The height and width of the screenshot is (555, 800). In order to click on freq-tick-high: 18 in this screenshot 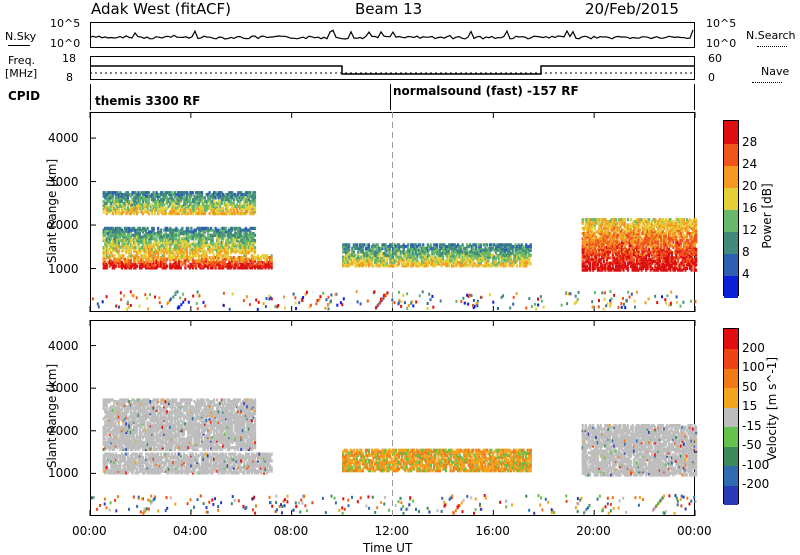, I will do `click(69, 58)`.